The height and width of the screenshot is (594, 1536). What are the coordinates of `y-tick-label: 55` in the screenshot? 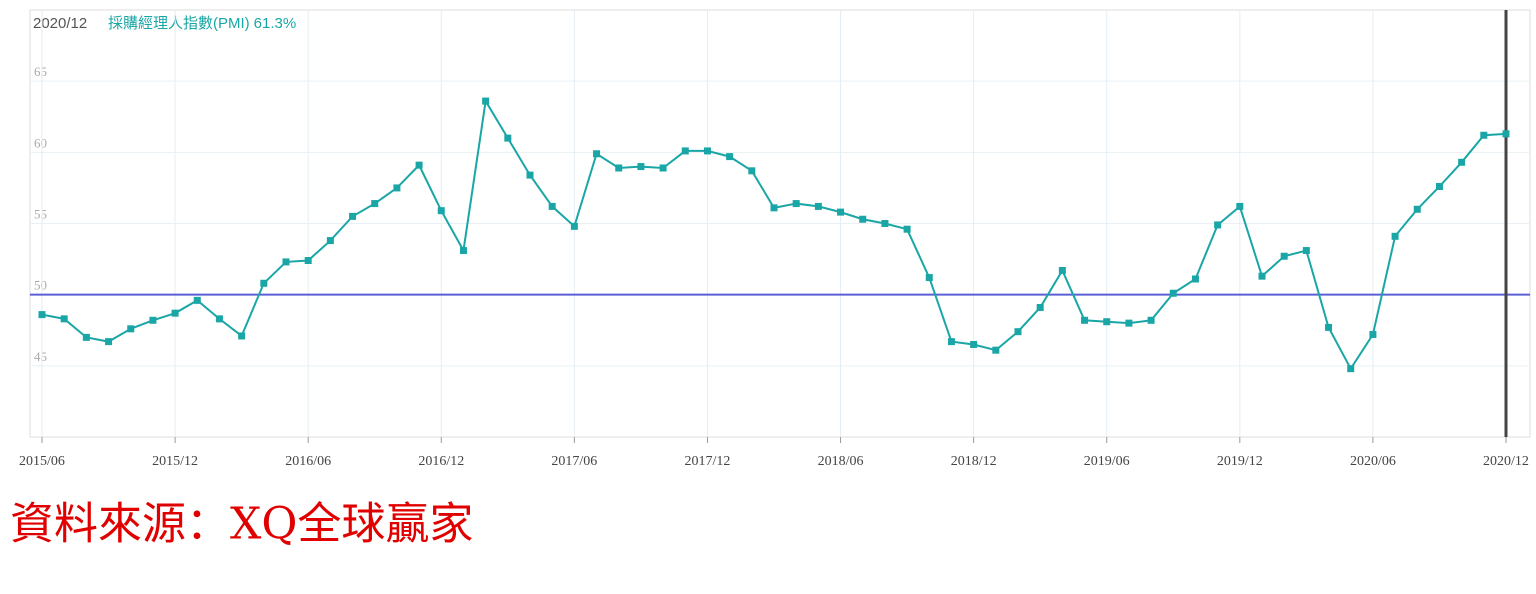 It's located at (40, 213).